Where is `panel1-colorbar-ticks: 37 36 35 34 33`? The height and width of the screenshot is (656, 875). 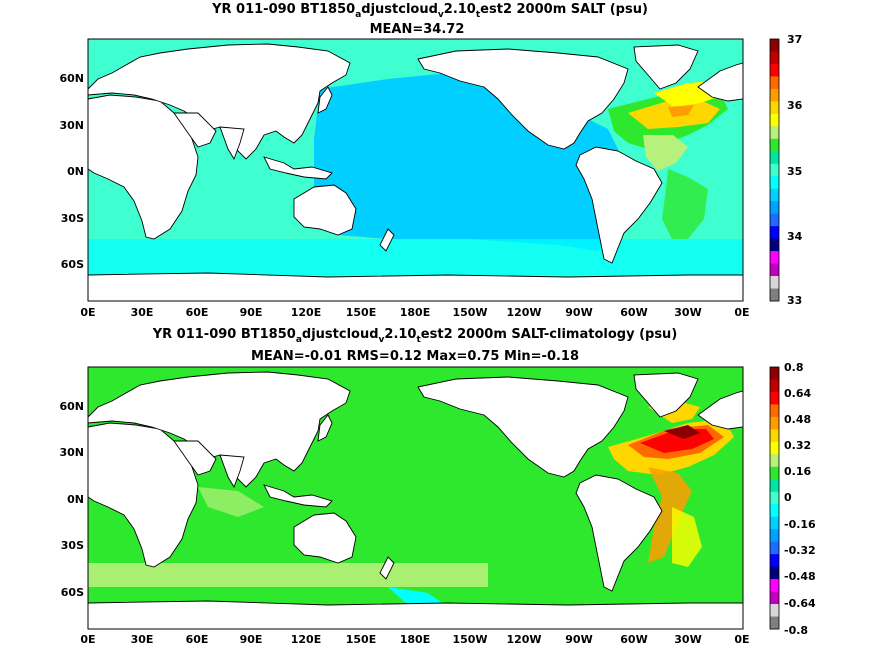 panel1-colorbar-ticks: 37 36 35 34 33 is located at coordinates (795, 170).